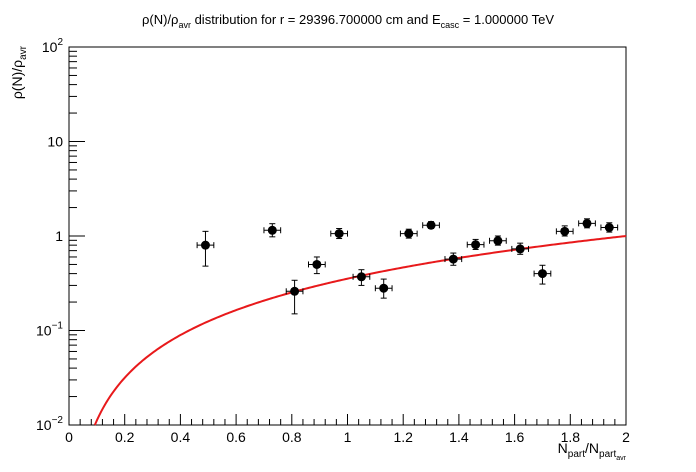  Describe the element at coordinates (125, 437) in the screenshot. I see `x-tick-label: 0.2` at that location.